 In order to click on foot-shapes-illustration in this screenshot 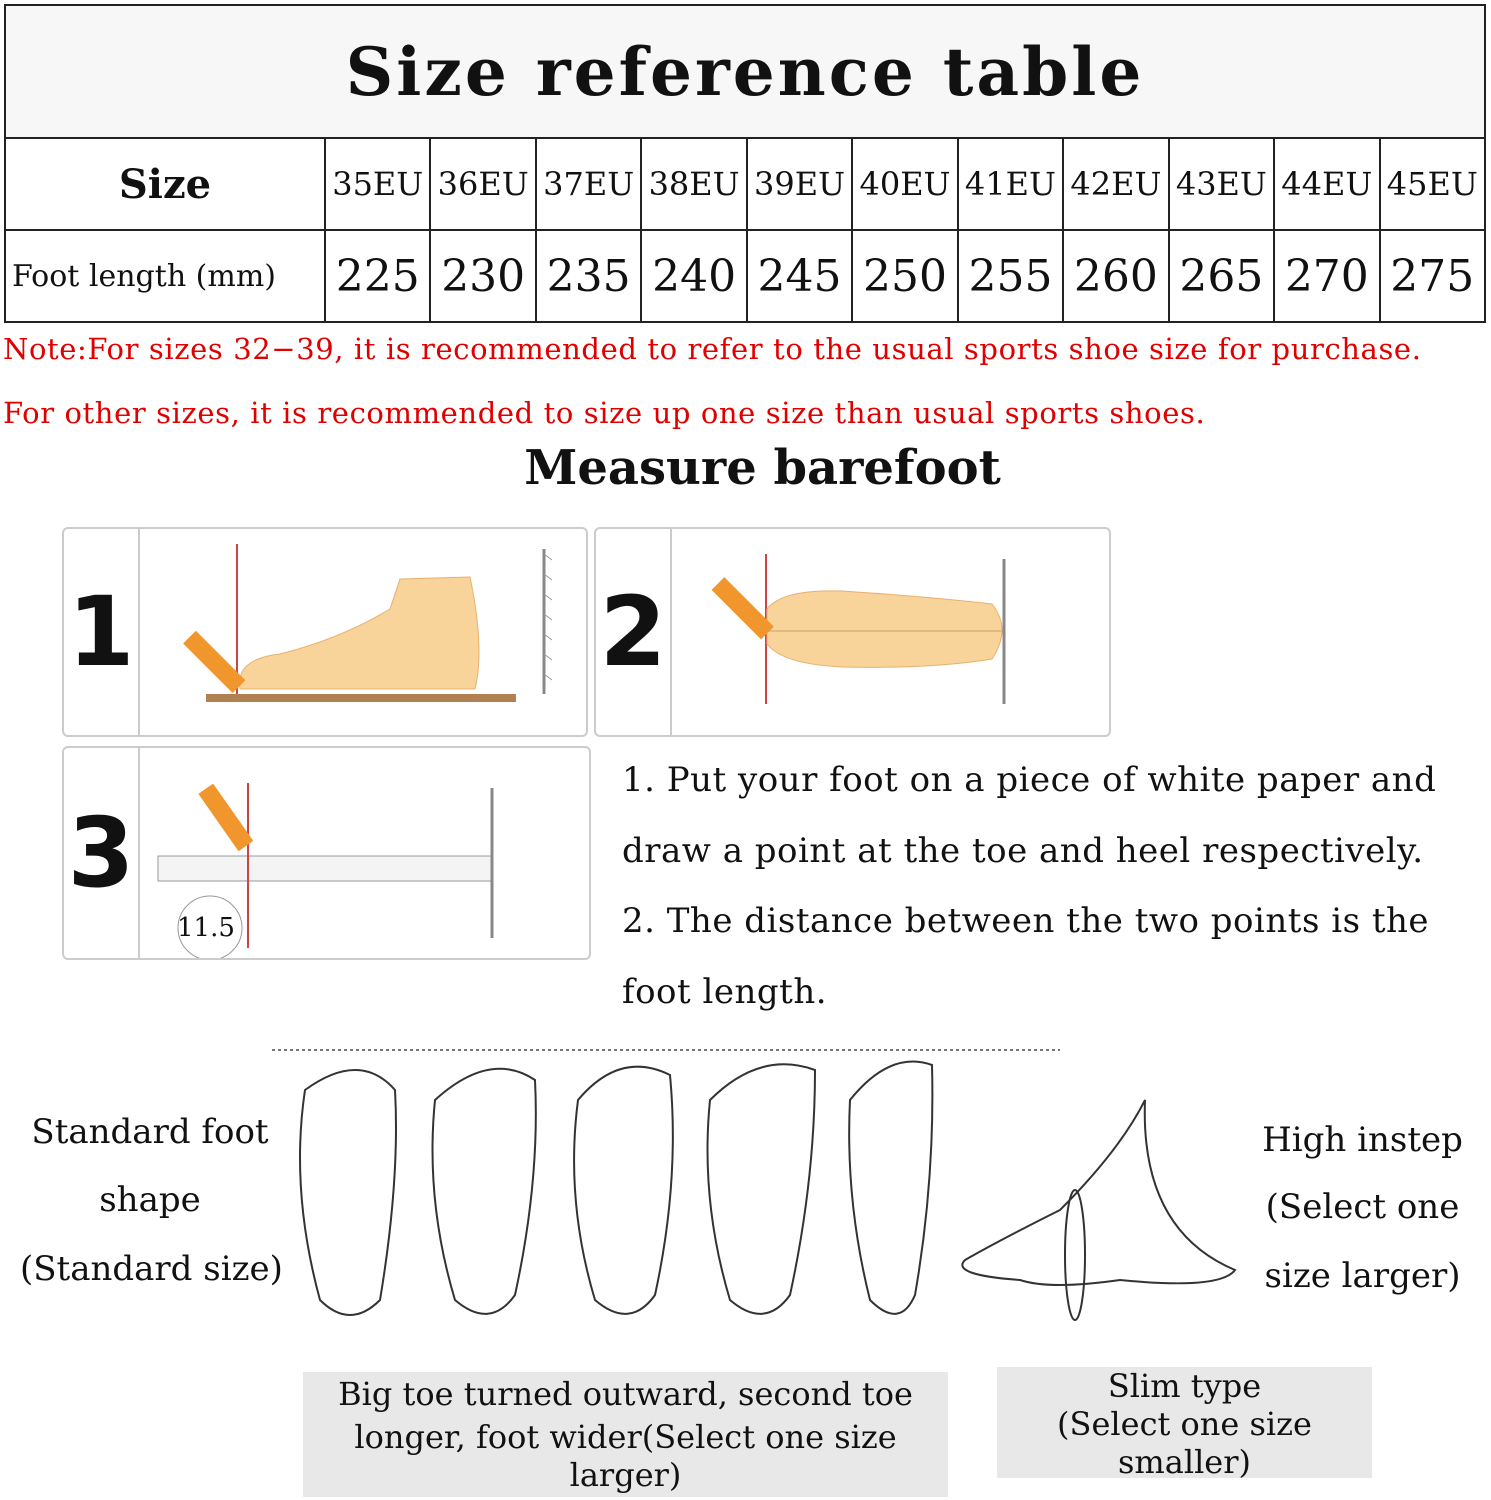, I will do `click(754, 1185)`.